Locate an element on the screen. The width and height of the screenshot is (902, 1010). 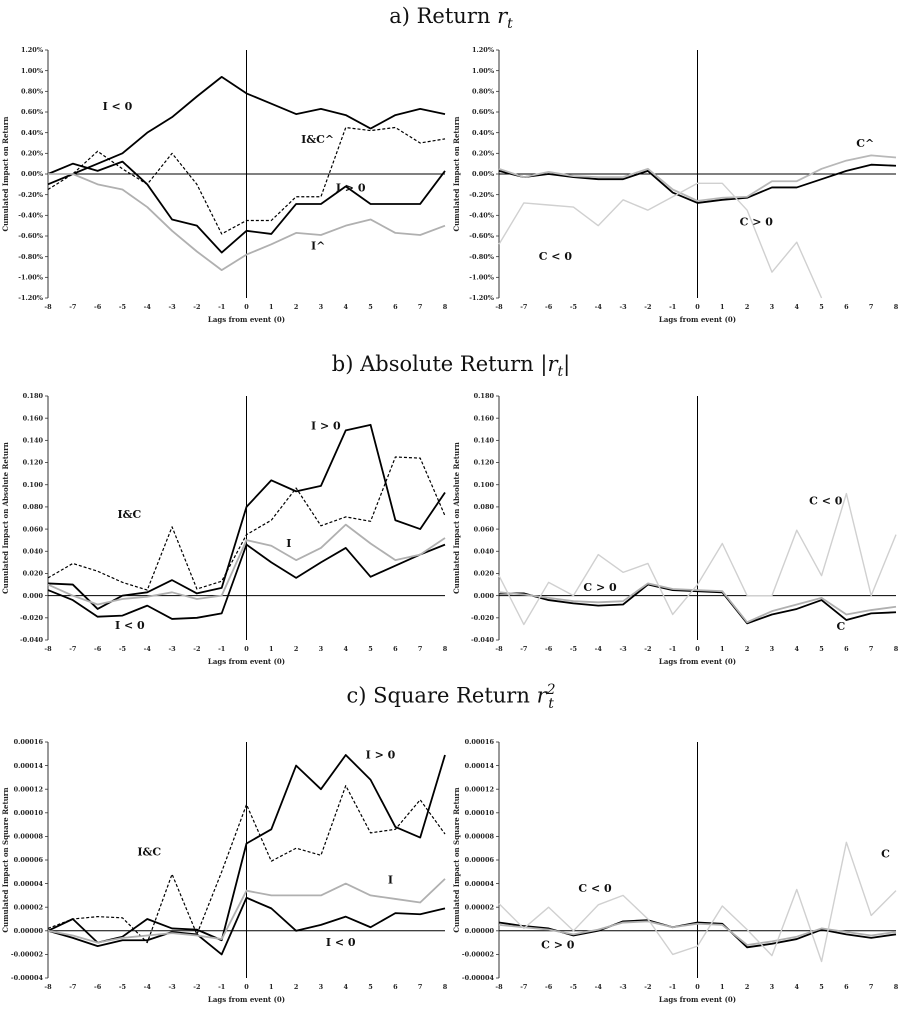
y-tick-label: 0.020 is located at coordinates (33, 574).